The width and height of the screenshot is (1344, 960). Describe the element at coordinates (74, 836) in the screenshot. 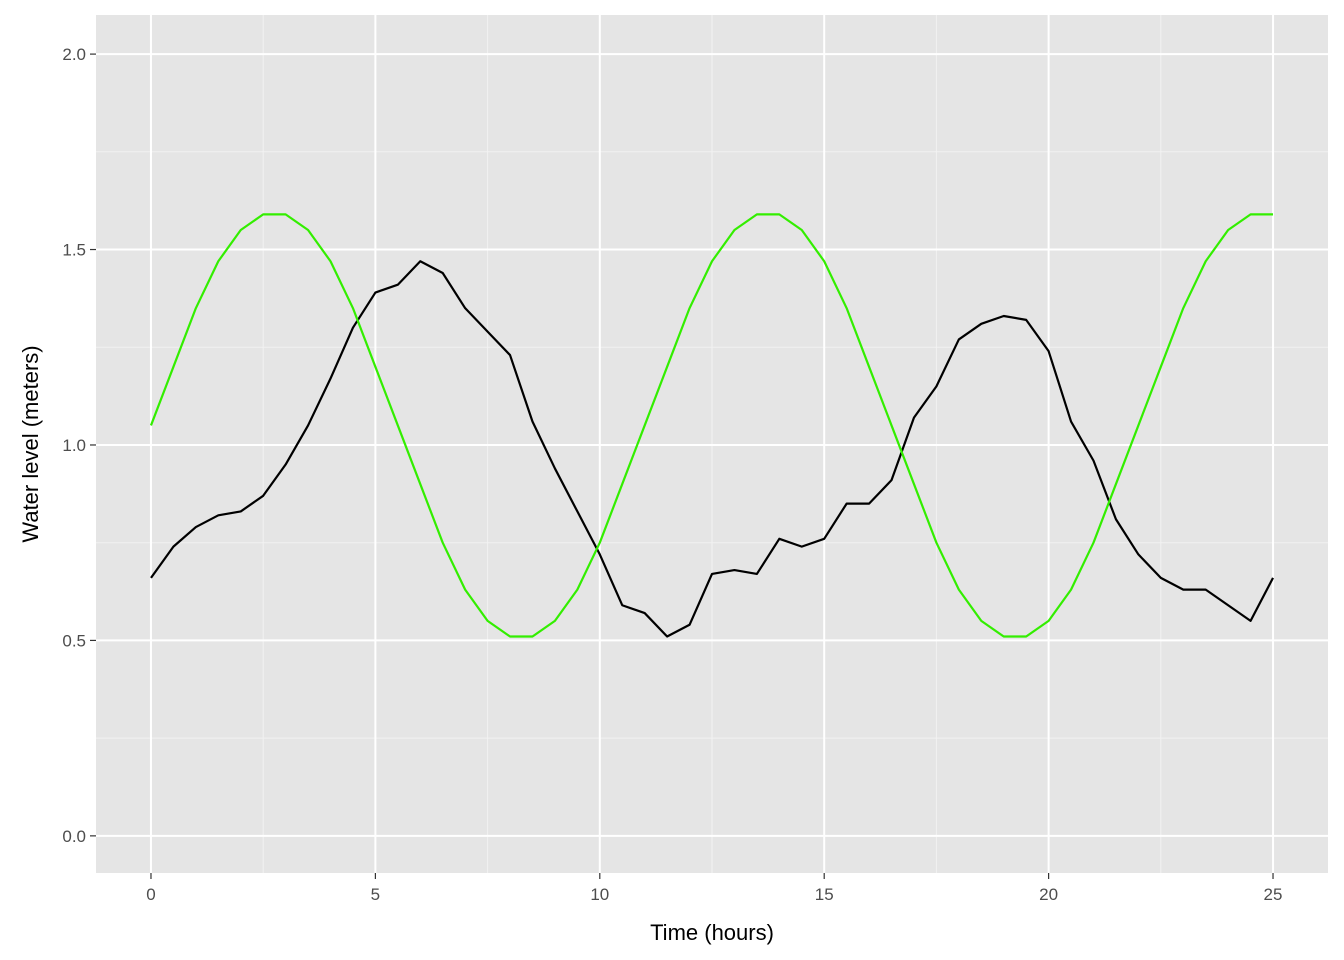

I see `y-tick-label: 0.0` at that location.